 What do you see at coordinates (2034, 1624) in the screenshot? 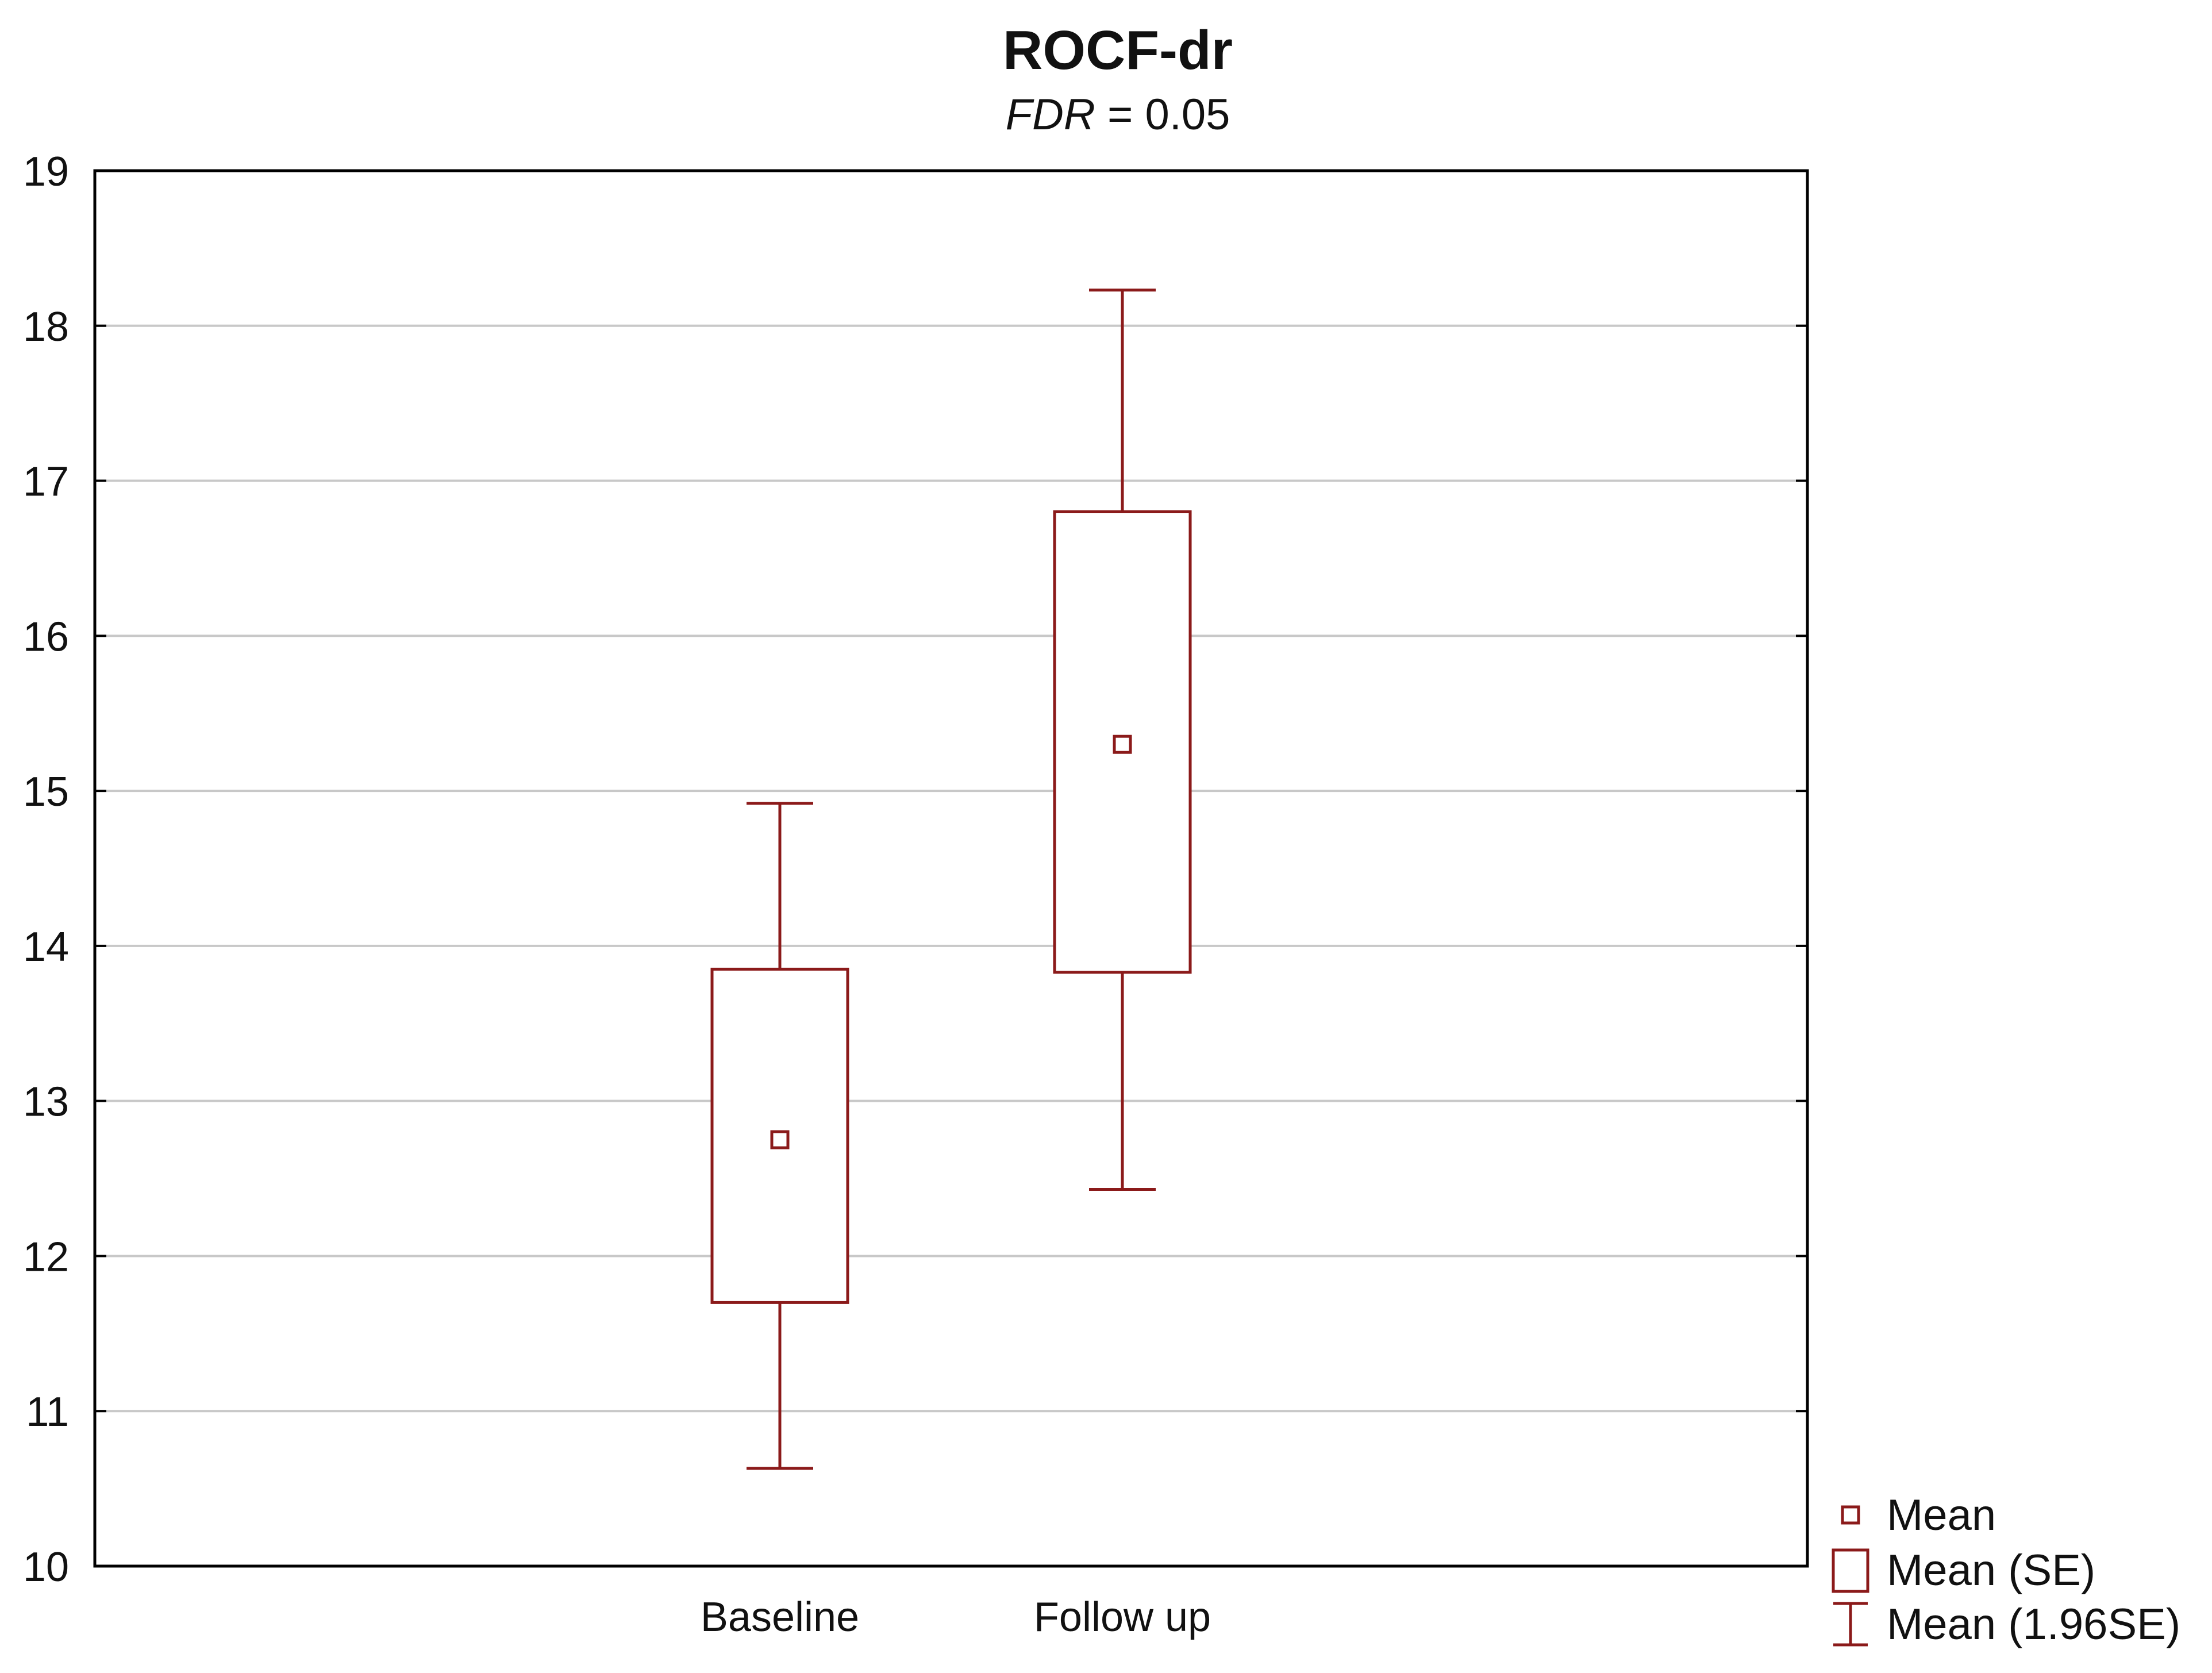
I see `legend-ci-label: Mean (1.96SE)` at bounding box center [2034, 1624].